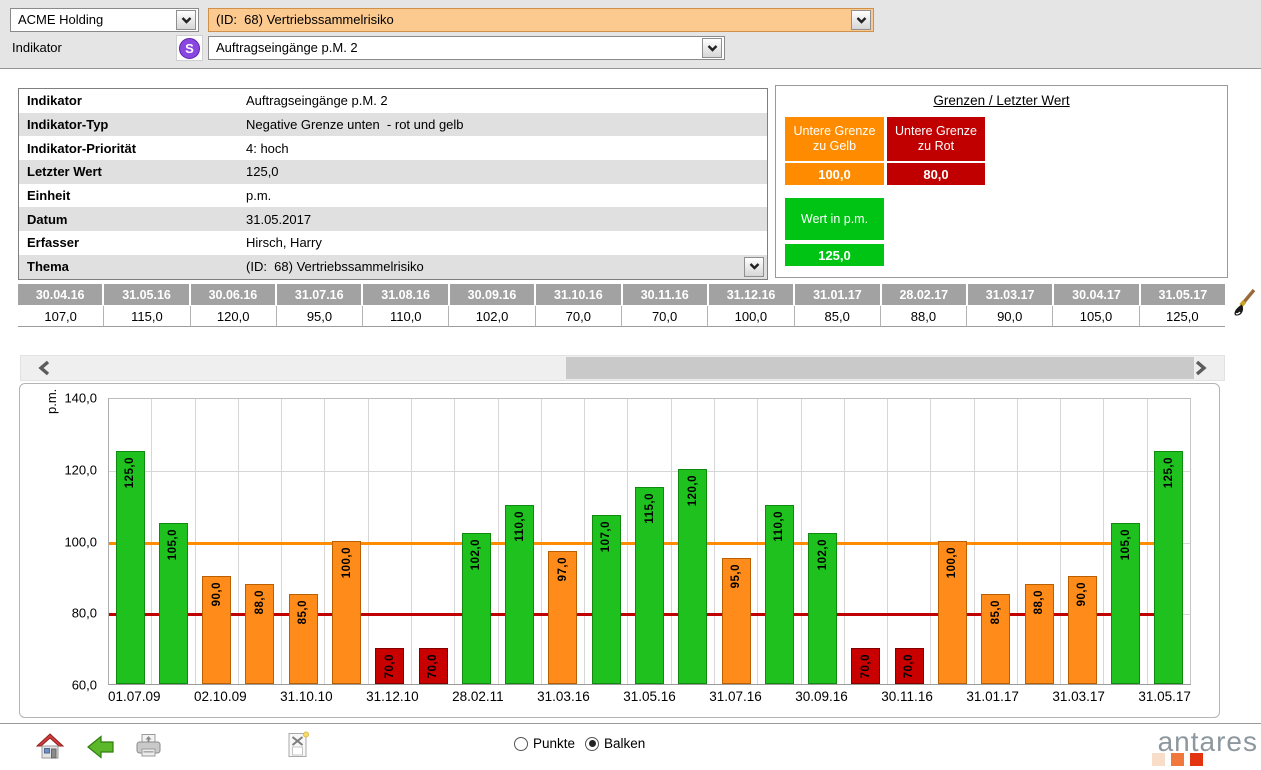 This screenshot has width=1261, height=770. Describe the element at coordinates (189, 48) in the screenshot. I see `s-badge-button: S` at that location.